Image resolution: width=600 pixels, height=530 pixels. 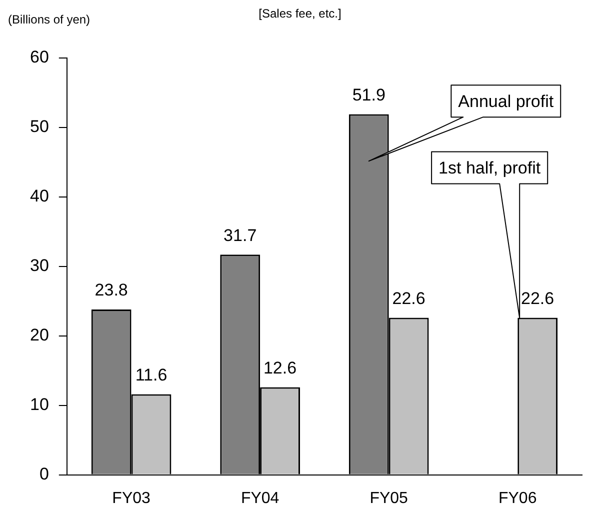 I want to click on y-tick-label: 50, so click(x=39, y=126).